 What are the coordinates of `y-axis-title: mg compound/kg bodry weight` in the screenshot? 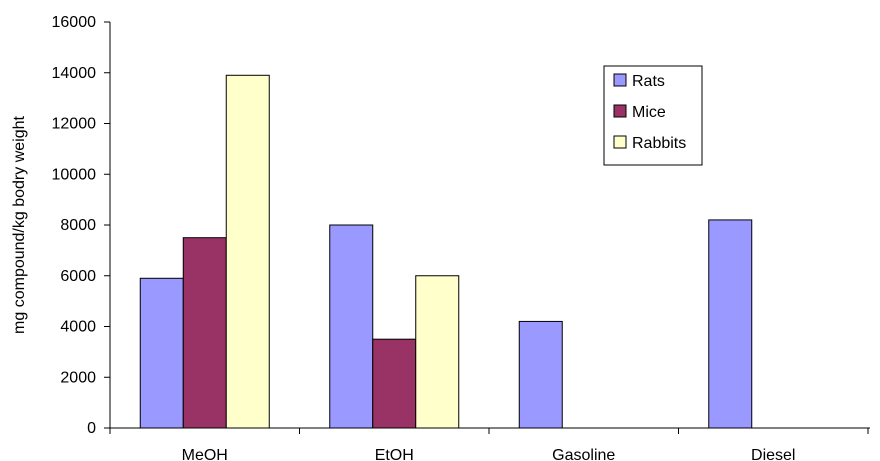 It's located at (19, 225).